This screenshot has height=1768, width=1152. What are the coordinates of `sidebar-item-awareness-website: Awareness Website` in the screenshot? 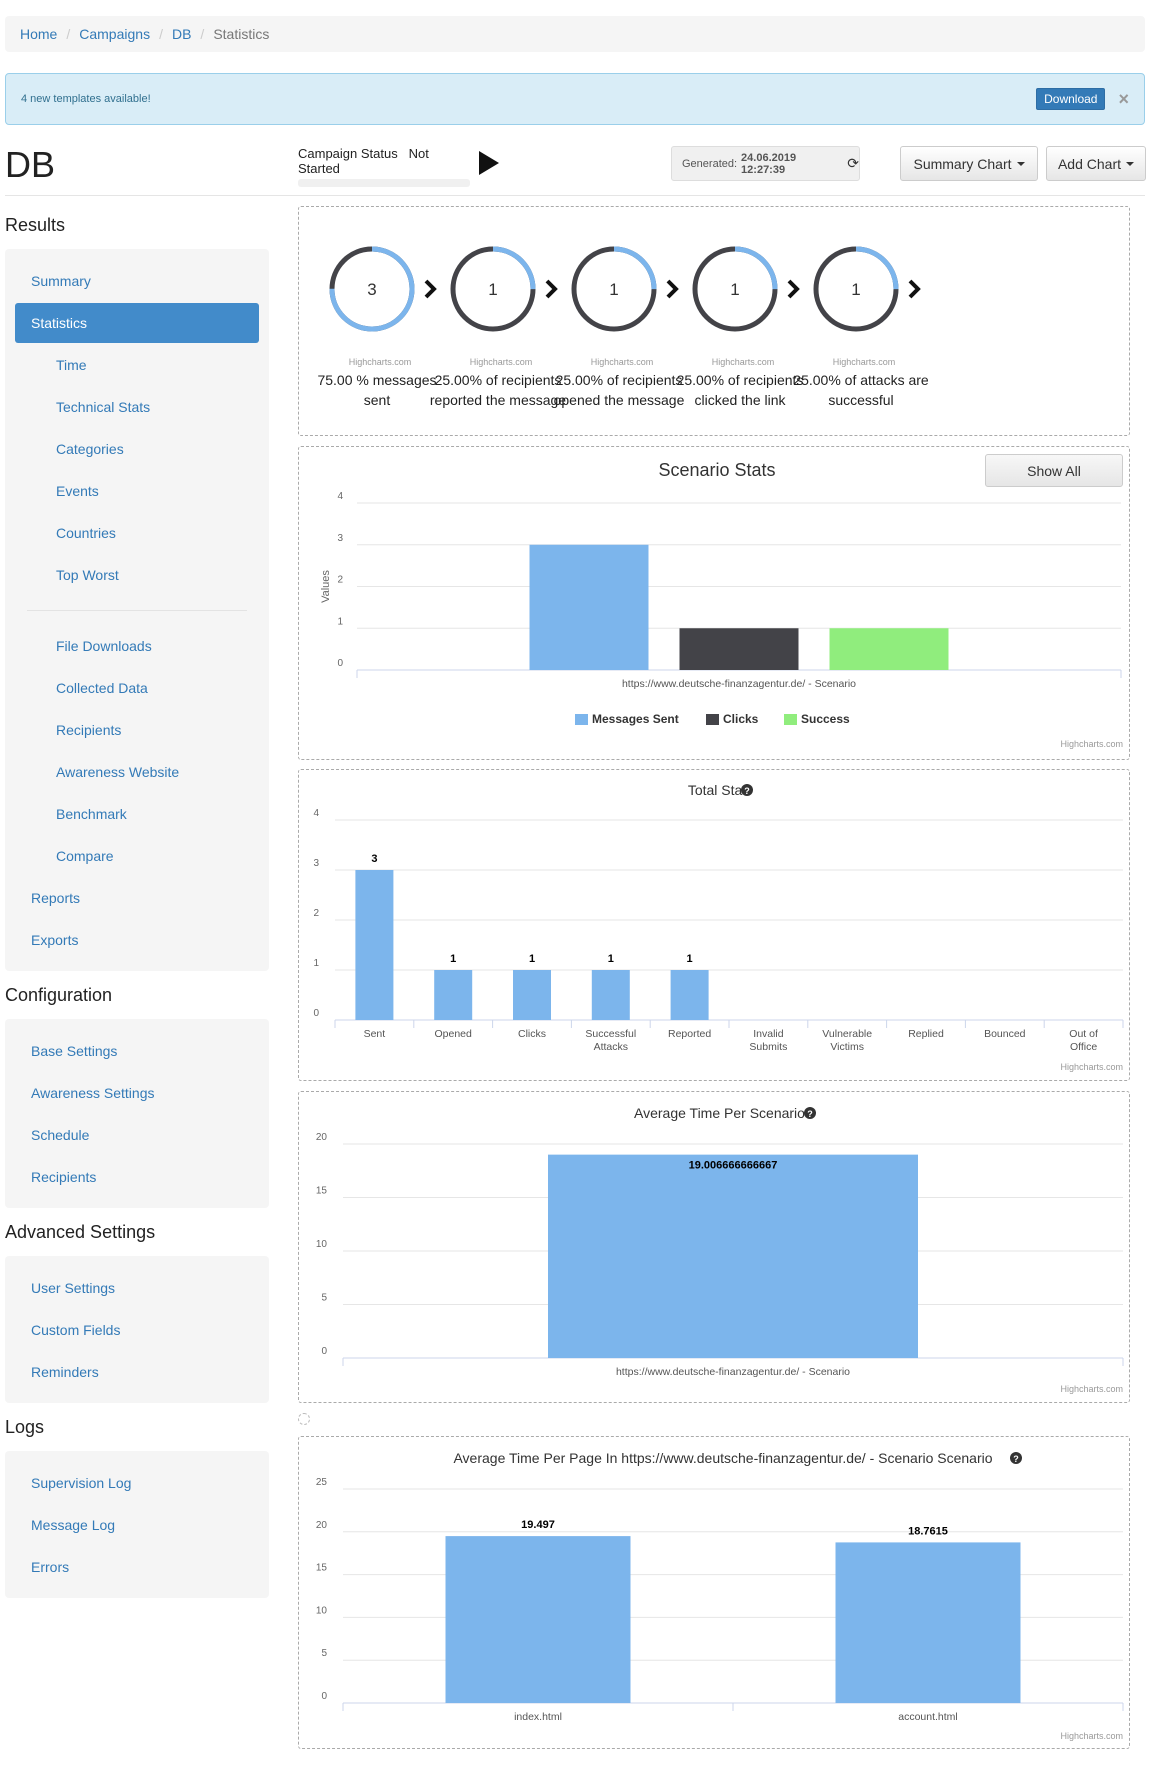 It's located at (118, 772).